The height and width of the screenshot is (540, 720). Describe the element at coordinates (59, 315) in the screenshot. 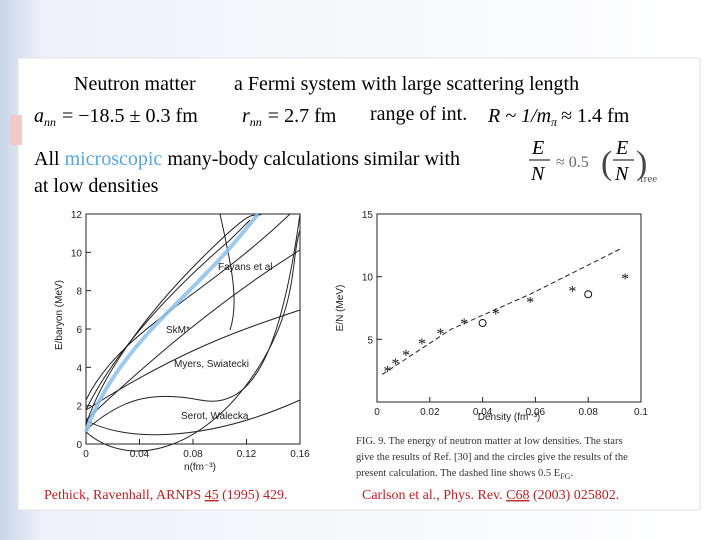

I see `y-axis-label: E/baryon (MeV)` at that location.